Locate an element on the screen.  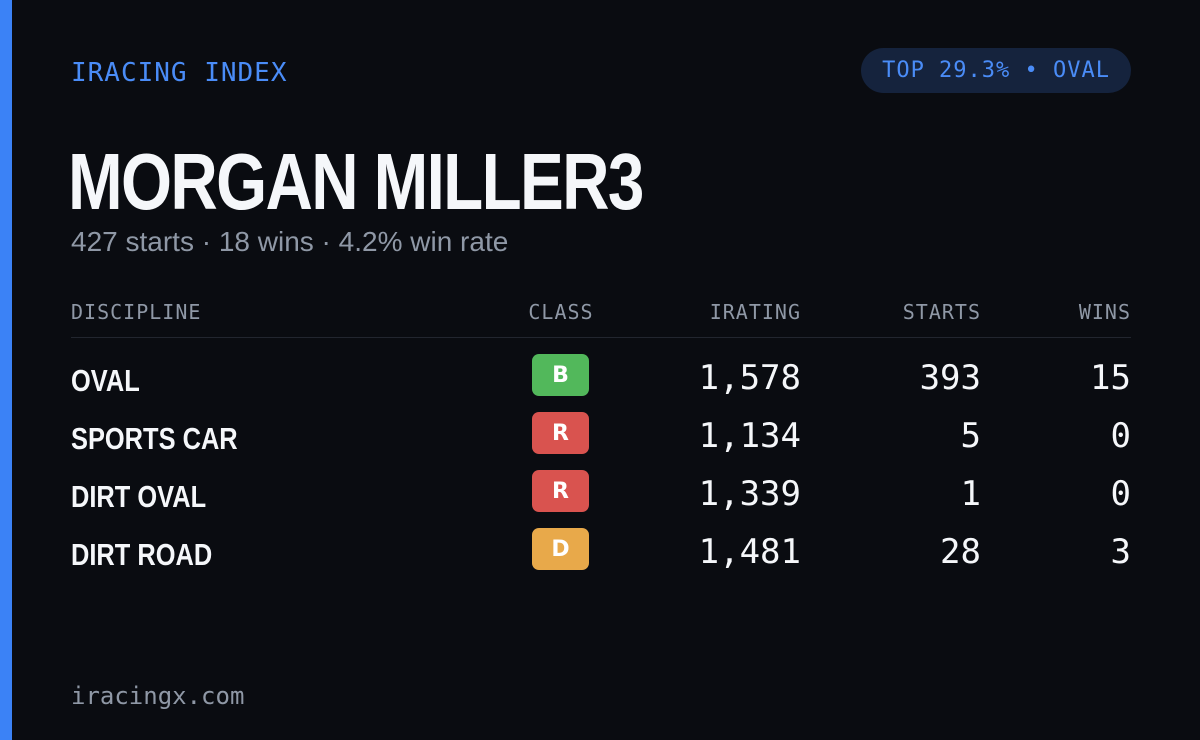
discipline-name: DIRT OVAL is located at coordinates (139, 496).